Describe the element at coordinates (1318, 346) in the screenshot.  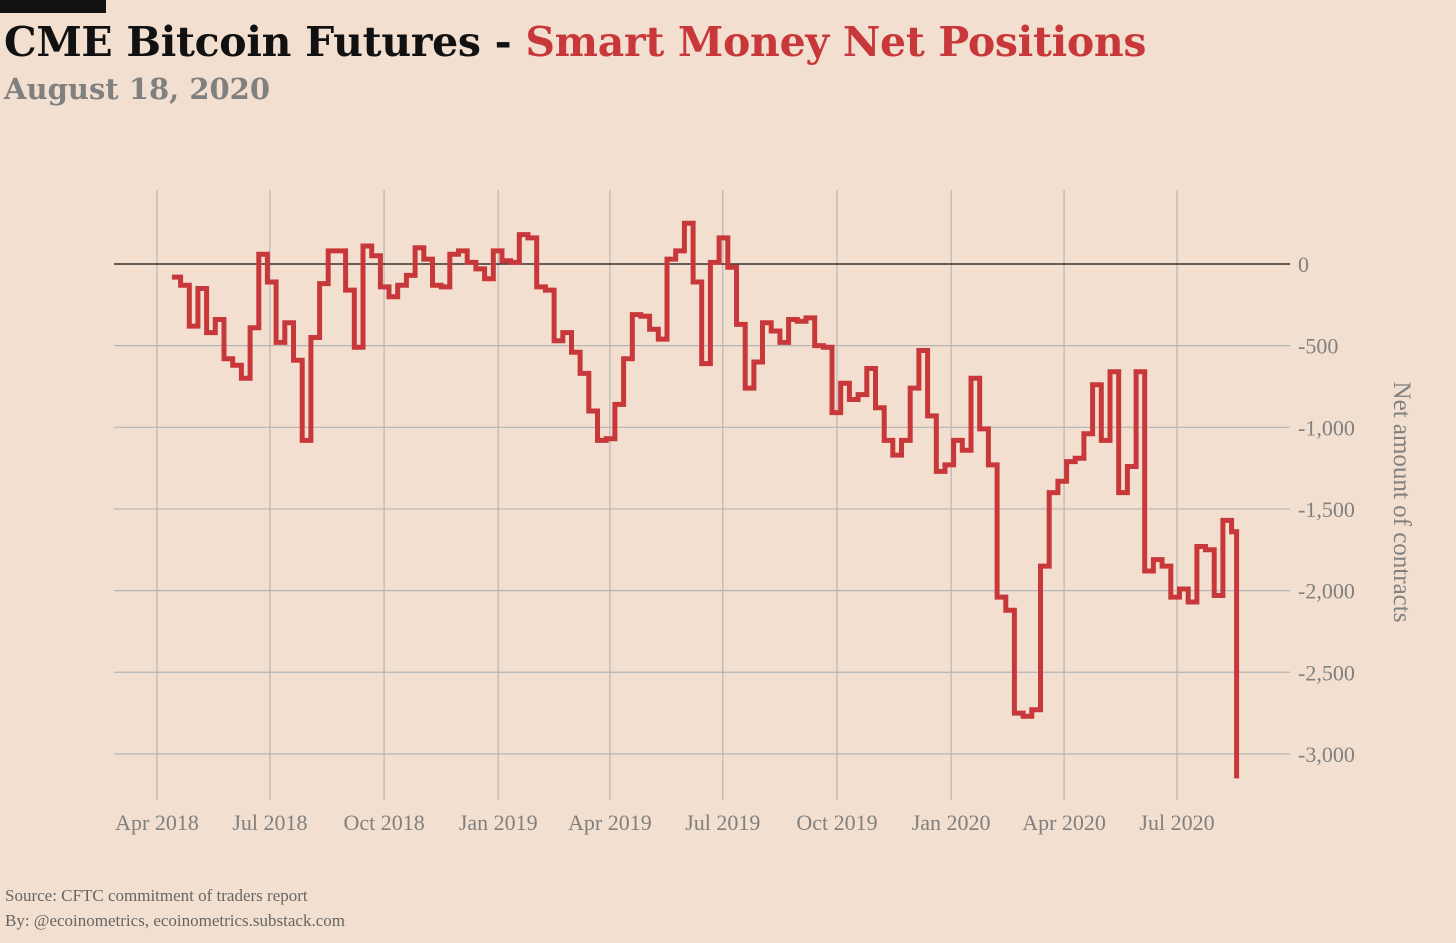
I see `y-tick-label-1: -500` at that location.